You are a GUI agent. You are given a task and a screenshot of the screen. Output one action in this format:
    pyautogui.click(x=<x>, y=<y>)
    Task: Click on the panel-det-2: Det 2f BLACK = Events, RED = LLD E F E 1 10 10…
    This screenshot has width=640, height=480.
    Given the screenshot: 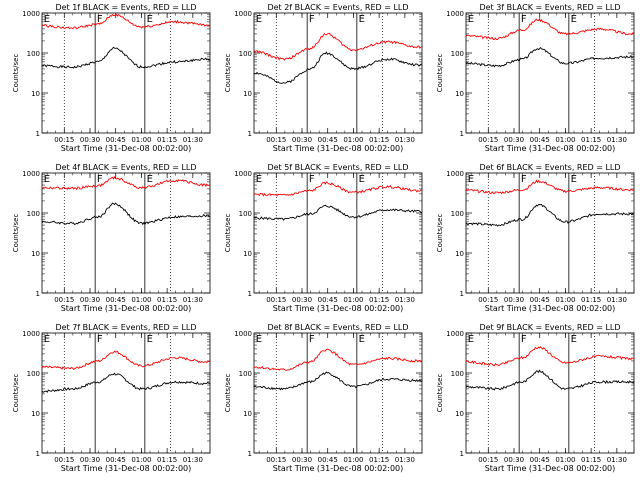 What is the action you would take?
    pyautogui.click(x=323, y=78)
    